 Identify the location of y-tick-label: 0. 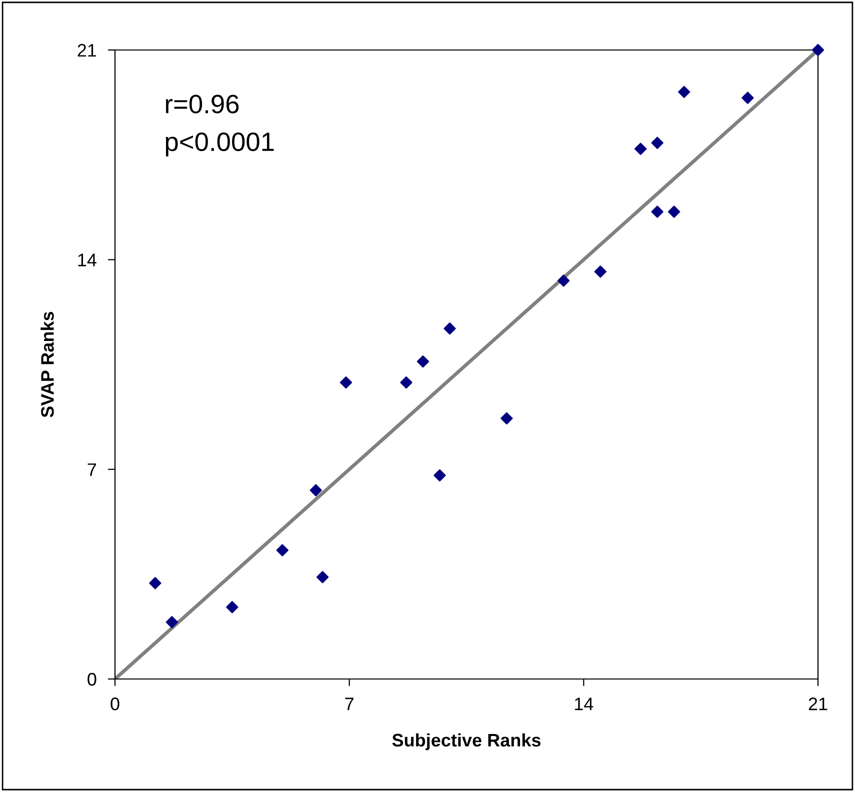
(92, 679).